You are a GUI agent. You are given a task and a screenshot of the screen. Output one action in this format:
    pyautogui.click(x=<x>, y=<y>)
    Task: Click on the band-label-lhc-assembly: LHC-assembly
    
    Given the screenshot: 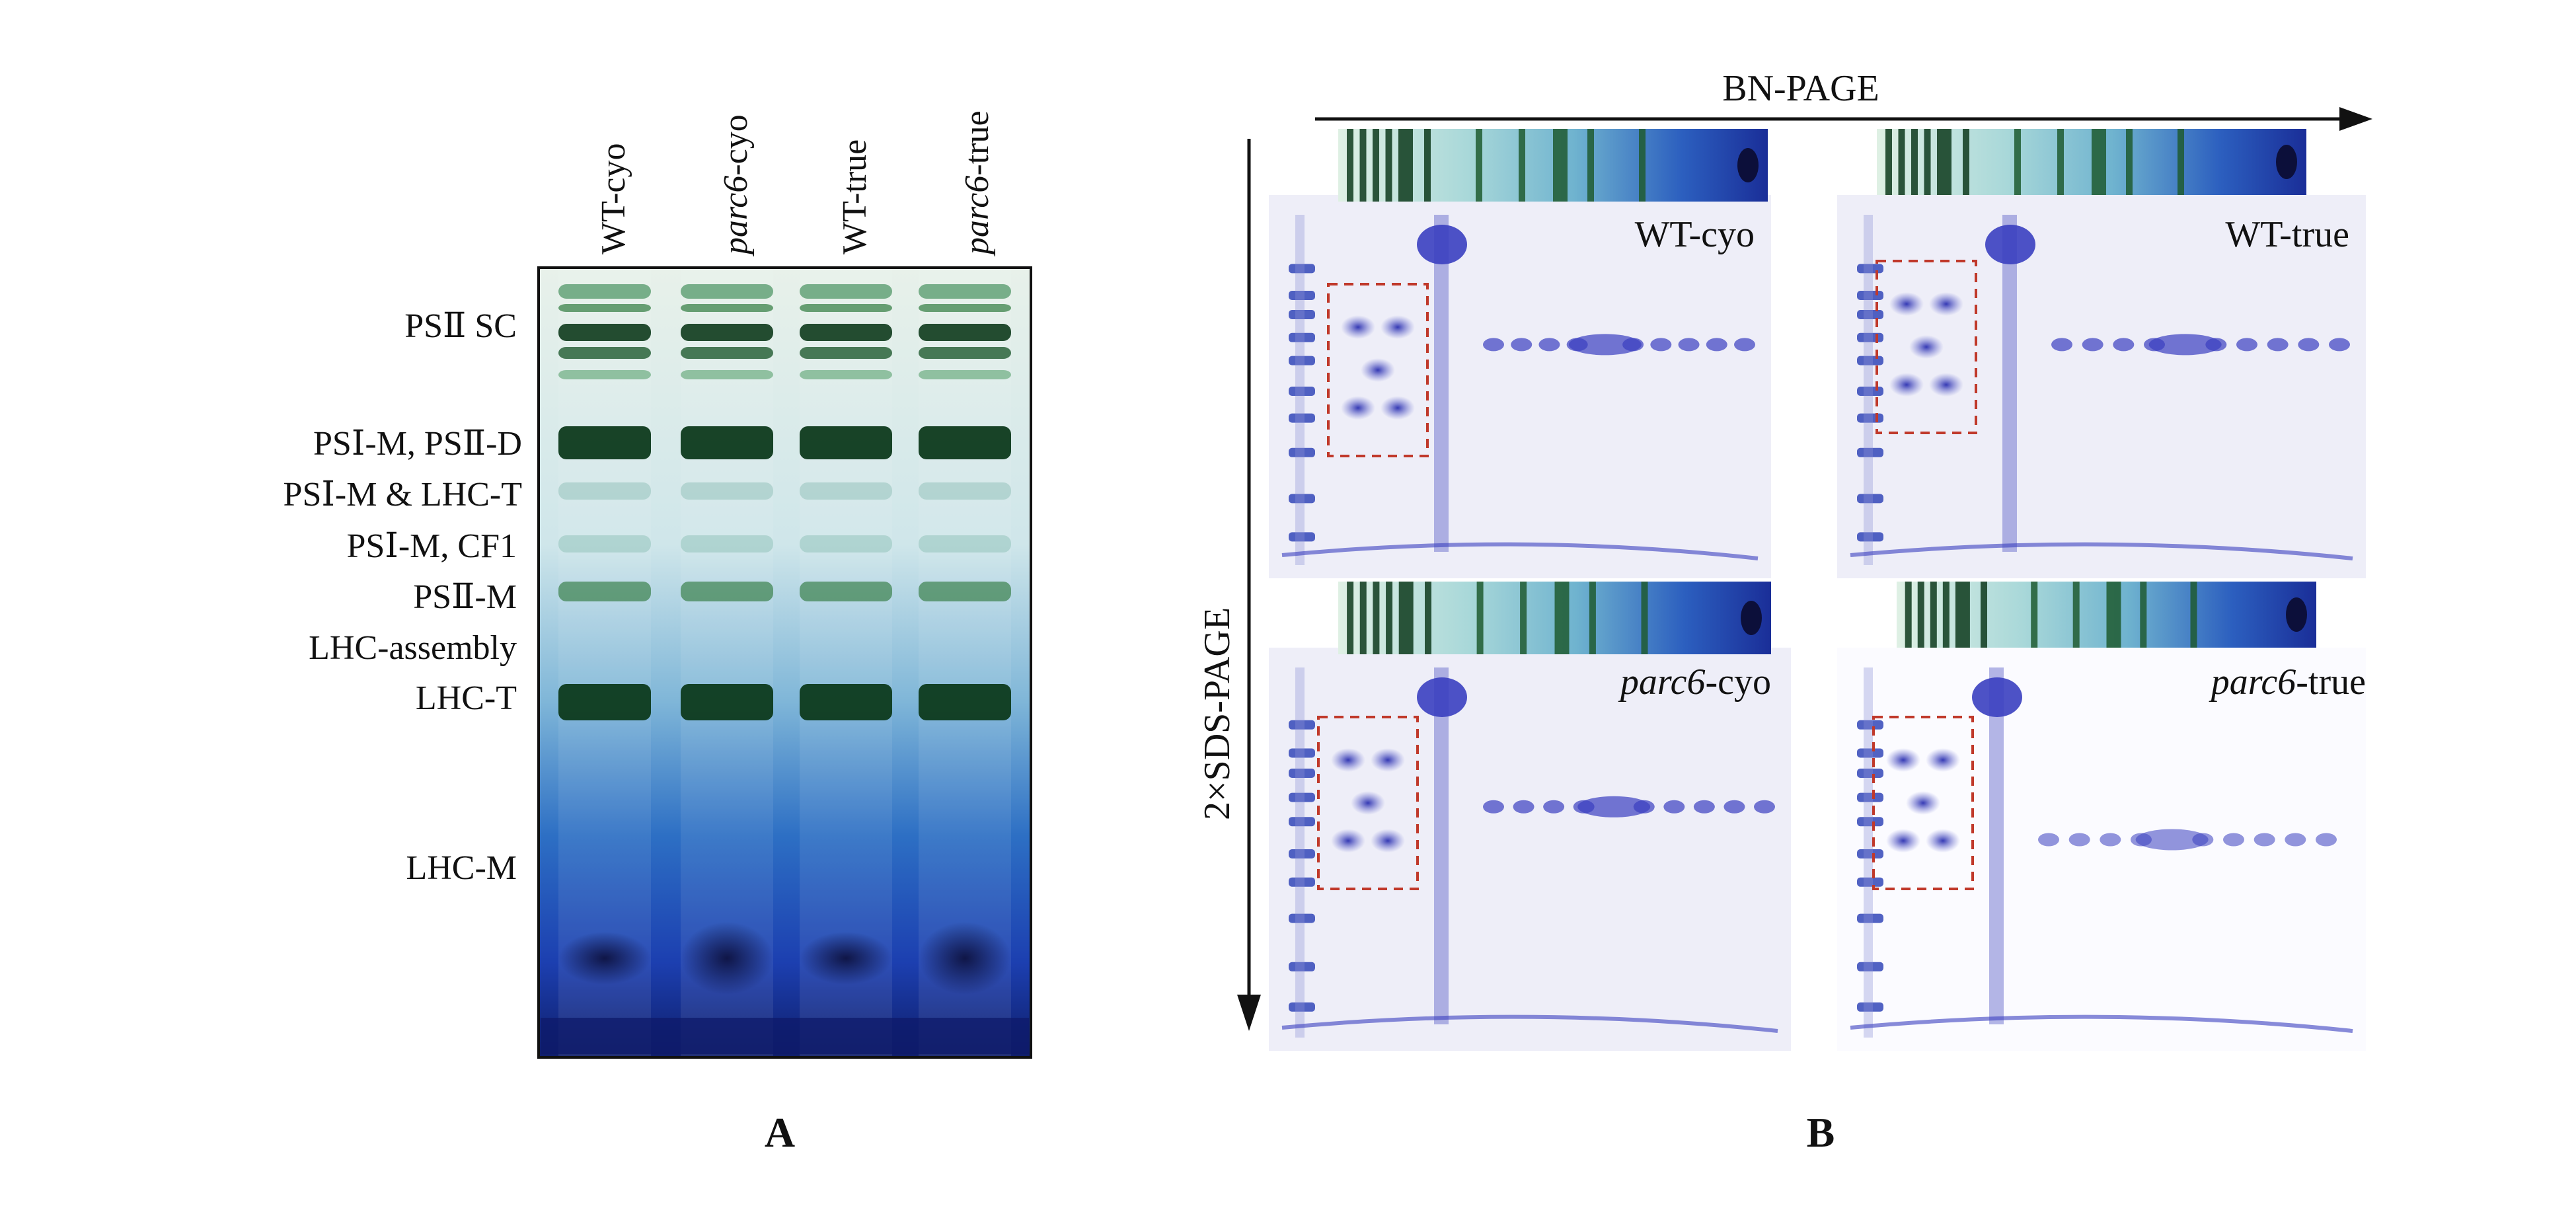 What is the action you would take?
    pyautogui.click(x=413, y=648)
    